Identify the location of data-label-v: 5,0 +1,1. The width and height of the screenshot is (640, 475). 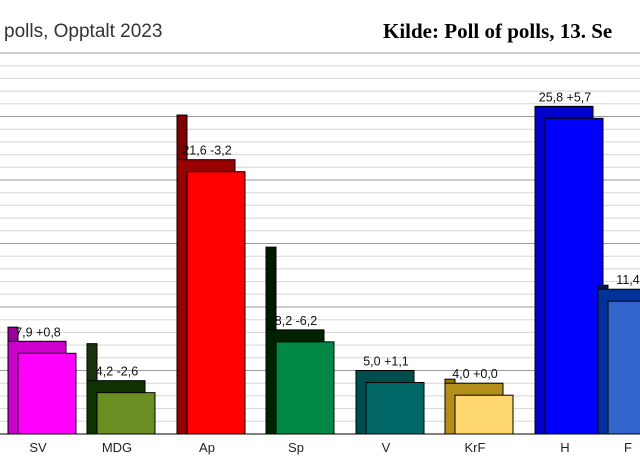
(386, 362).